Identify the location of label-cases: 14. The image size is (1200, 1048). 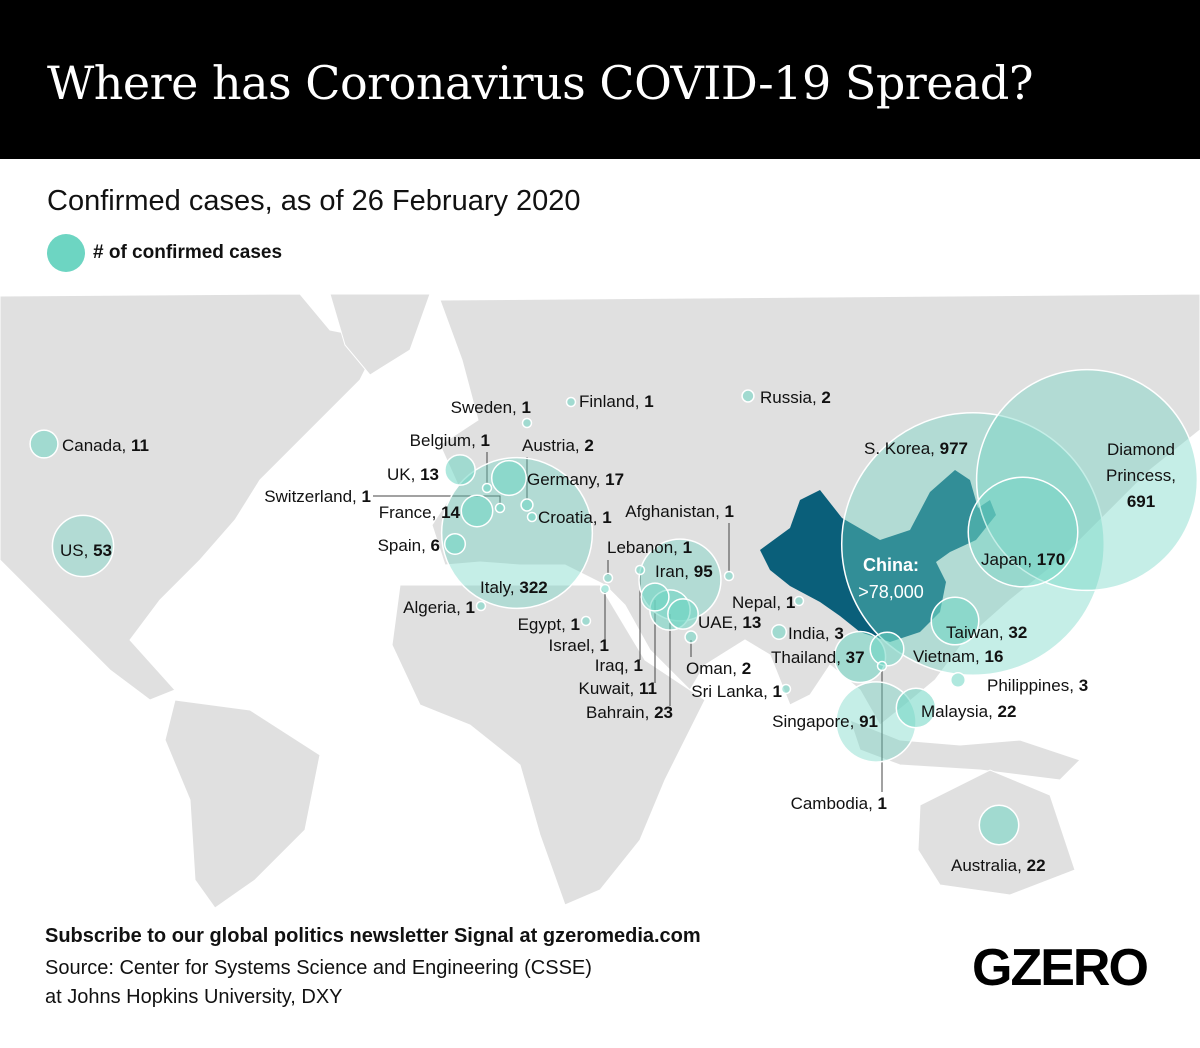
(450, 512).